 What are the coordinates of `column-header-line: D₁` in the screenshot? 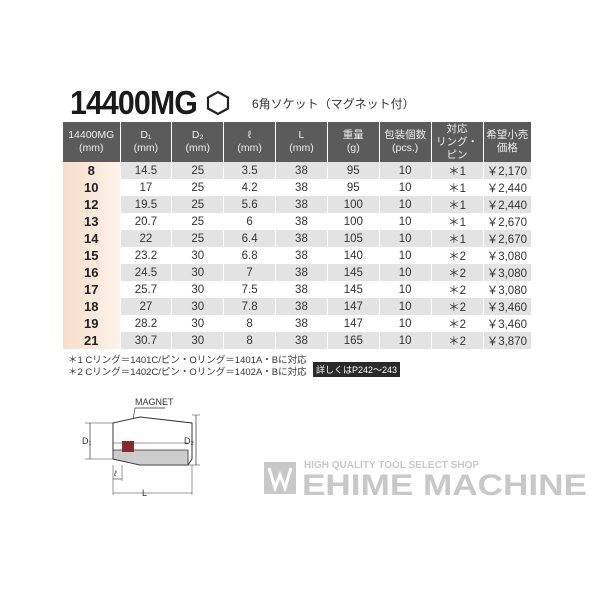 It's located at (146, 135).